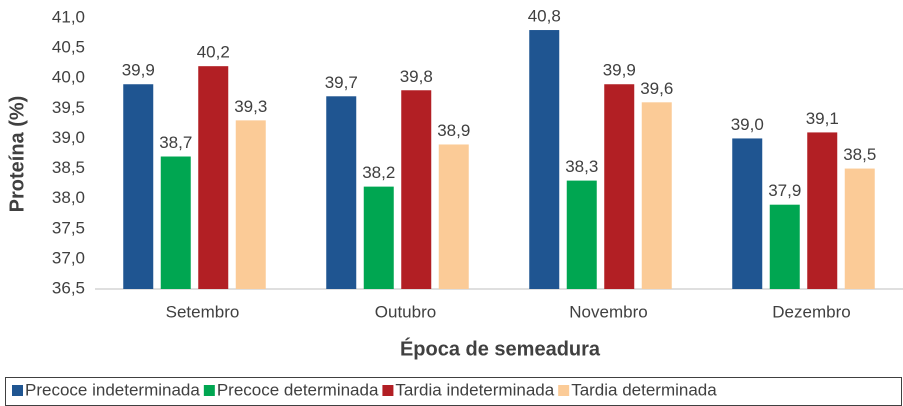 The height and width of the screenshot is (406, 903). What do you see at coordinates (581, 166) in the screenshot?
I see `value-label: 38,3` at bounding box center [581, 166].